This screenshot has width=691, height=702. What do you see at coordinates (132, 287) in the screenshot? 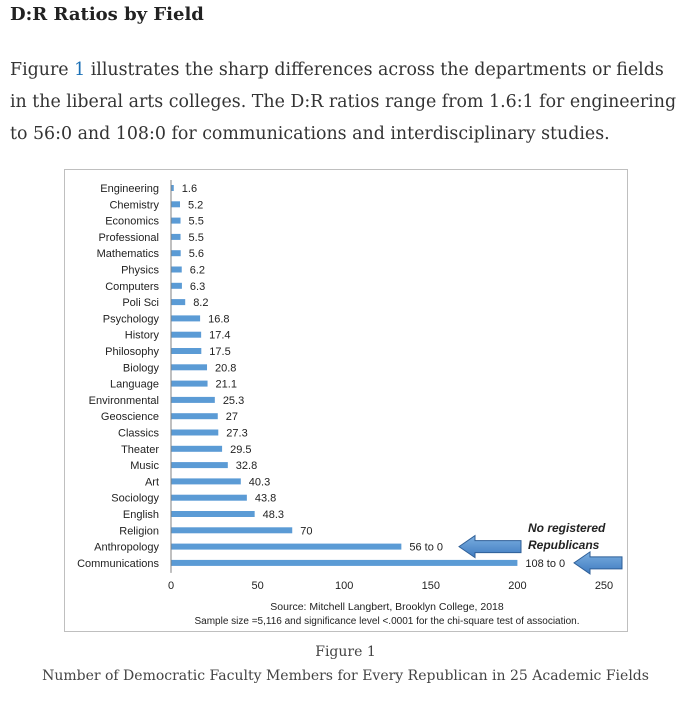
I see `category-label: Computers` at bounding box center [132, 287].